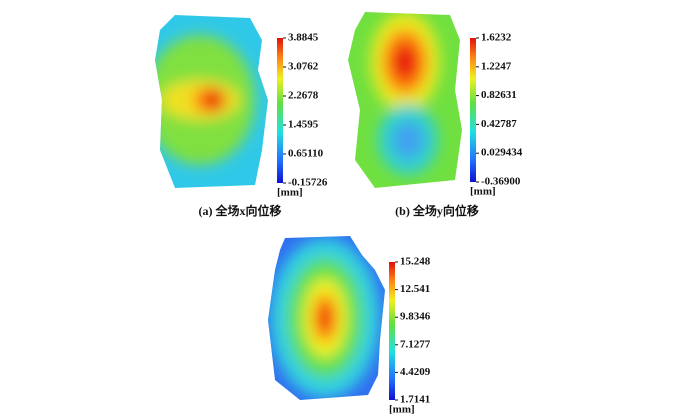  I want to click on colorbar-tick-label: 1.2247, so click(496, 66).